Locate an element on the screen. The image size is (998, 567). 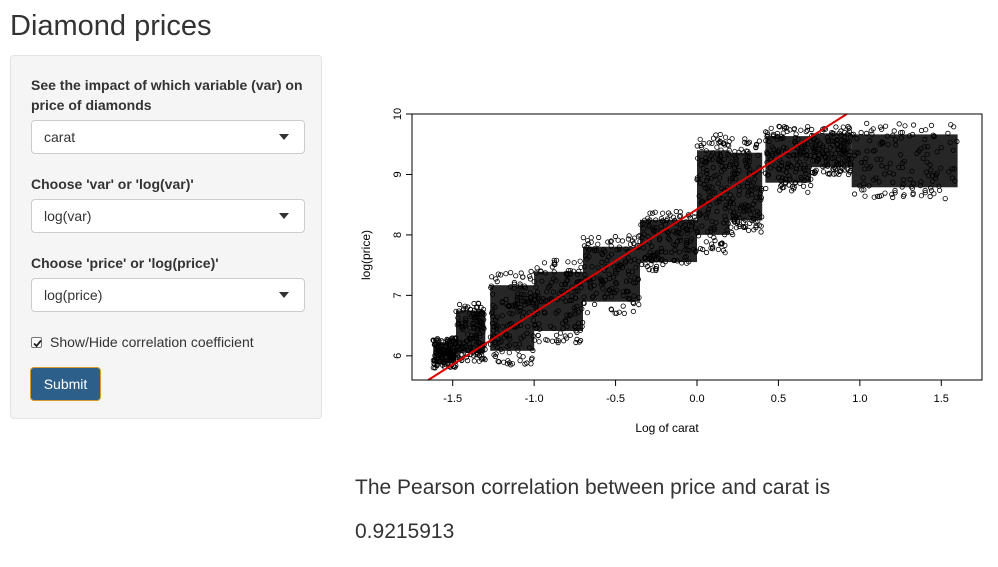
correlation-checkbox-row: Show/Hide correlation coefficient is located at coordinates (142, 342).